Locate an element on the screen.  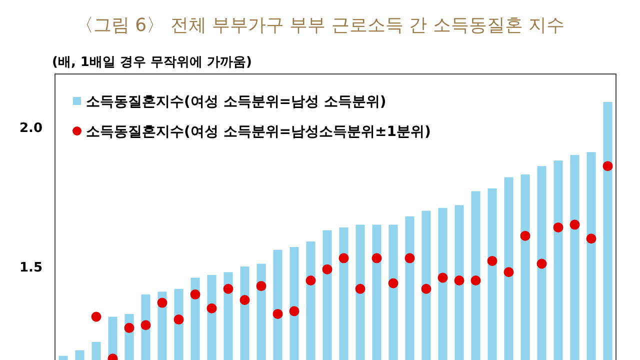
y-axis-title: (배, 1배일 경우 무작위에 가까움) is located at coordinates (152, 62).